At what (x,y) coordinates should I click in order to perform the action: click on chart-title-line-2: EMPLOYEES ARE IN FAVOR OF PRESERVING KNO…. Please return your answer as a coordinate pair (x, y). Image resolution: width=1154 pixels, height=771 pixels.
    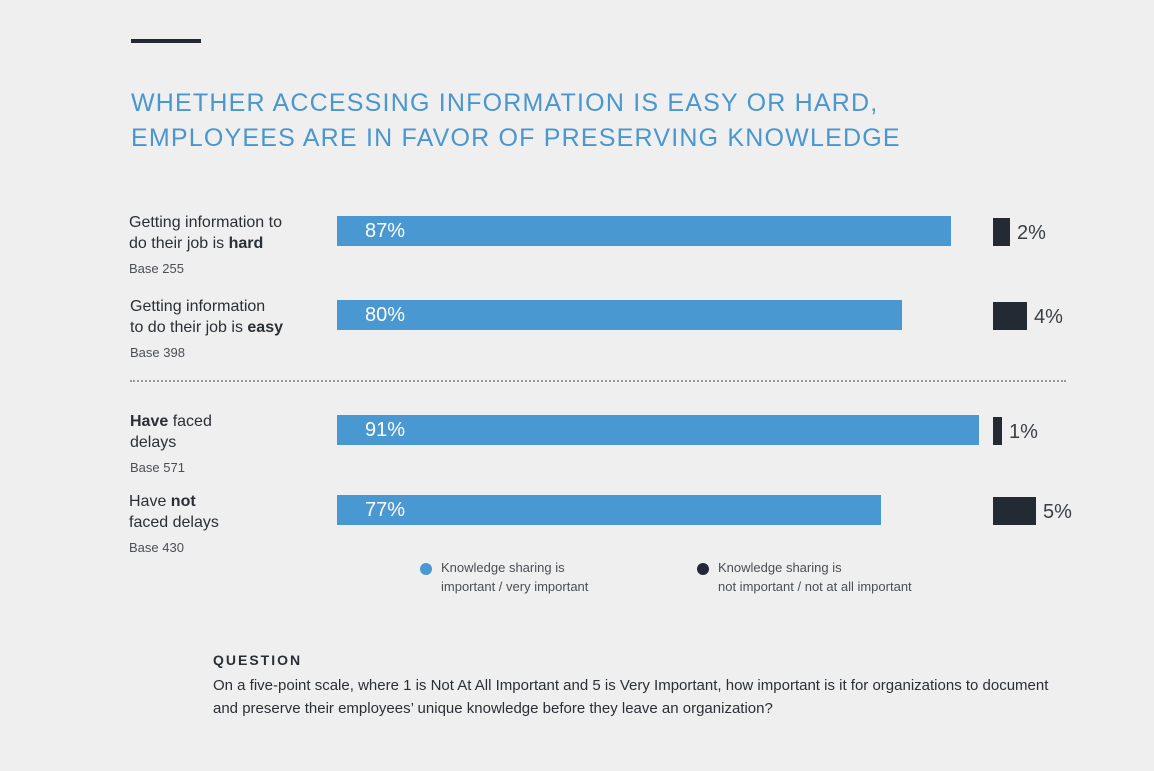
    Looking at the image, I should click on (516, 138).